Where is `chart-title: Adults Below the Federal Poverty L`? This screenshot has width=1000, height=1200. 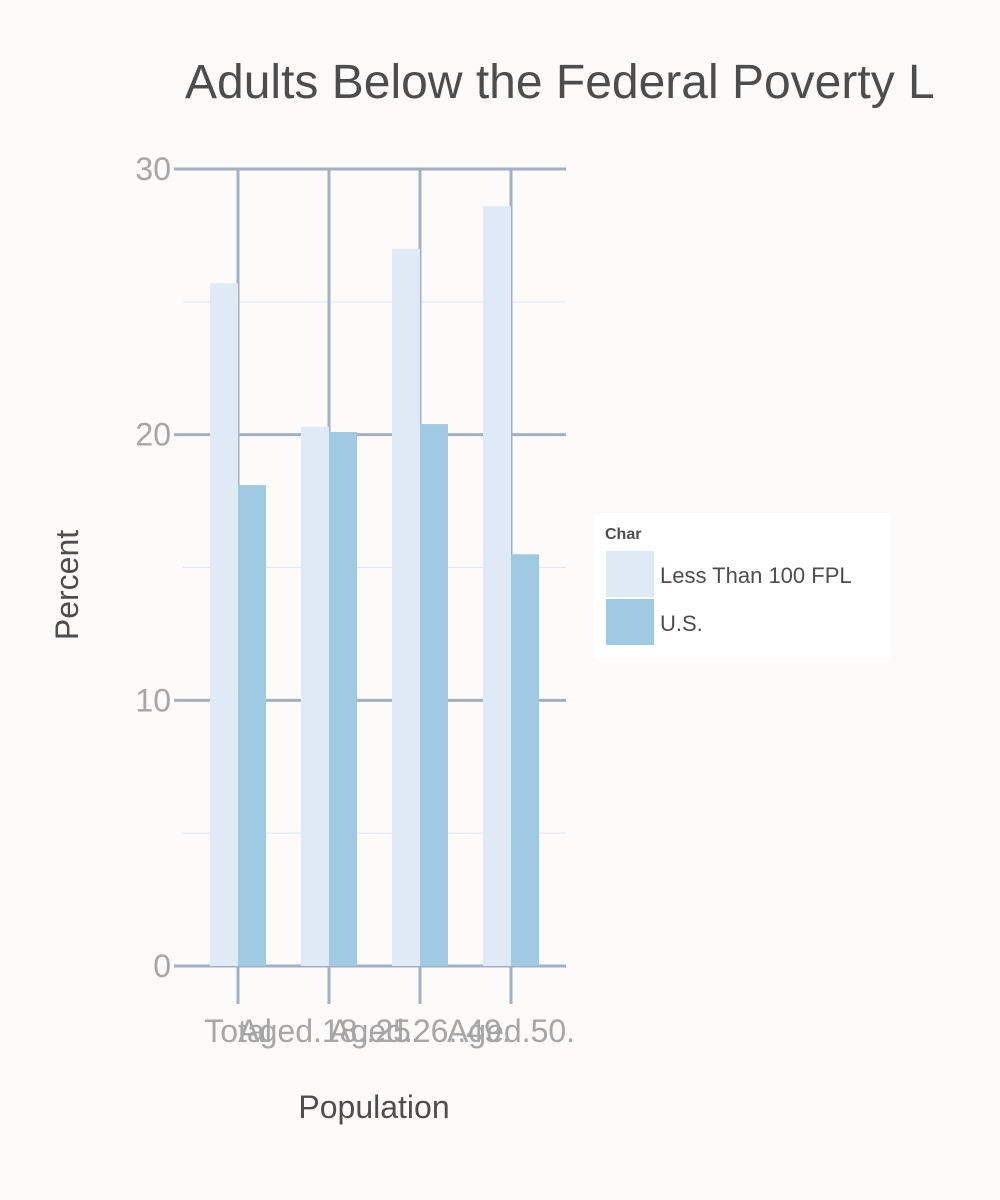
chart-title: Adults Below the Federal Poverty L is located at coordinates (560, 82).